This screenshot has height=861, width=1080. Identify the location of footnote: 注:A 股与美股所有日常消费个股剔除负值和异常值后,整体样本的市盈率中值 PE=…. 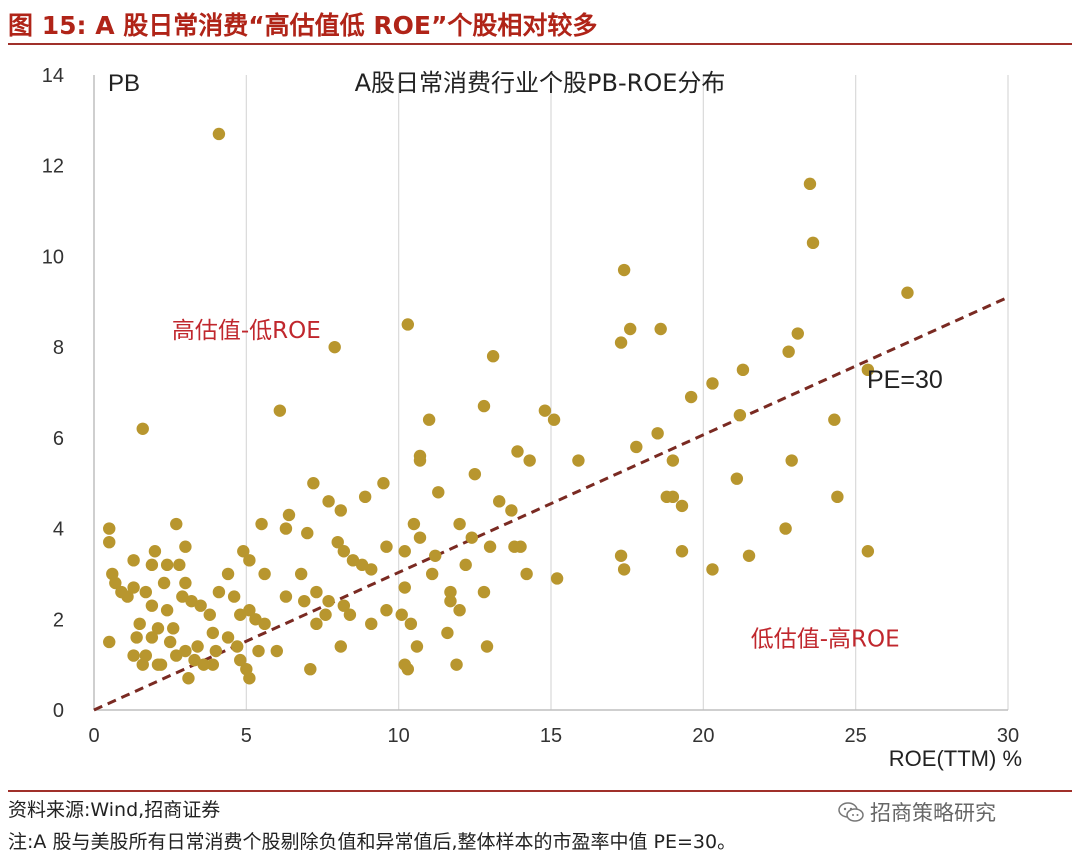
(372, 842).